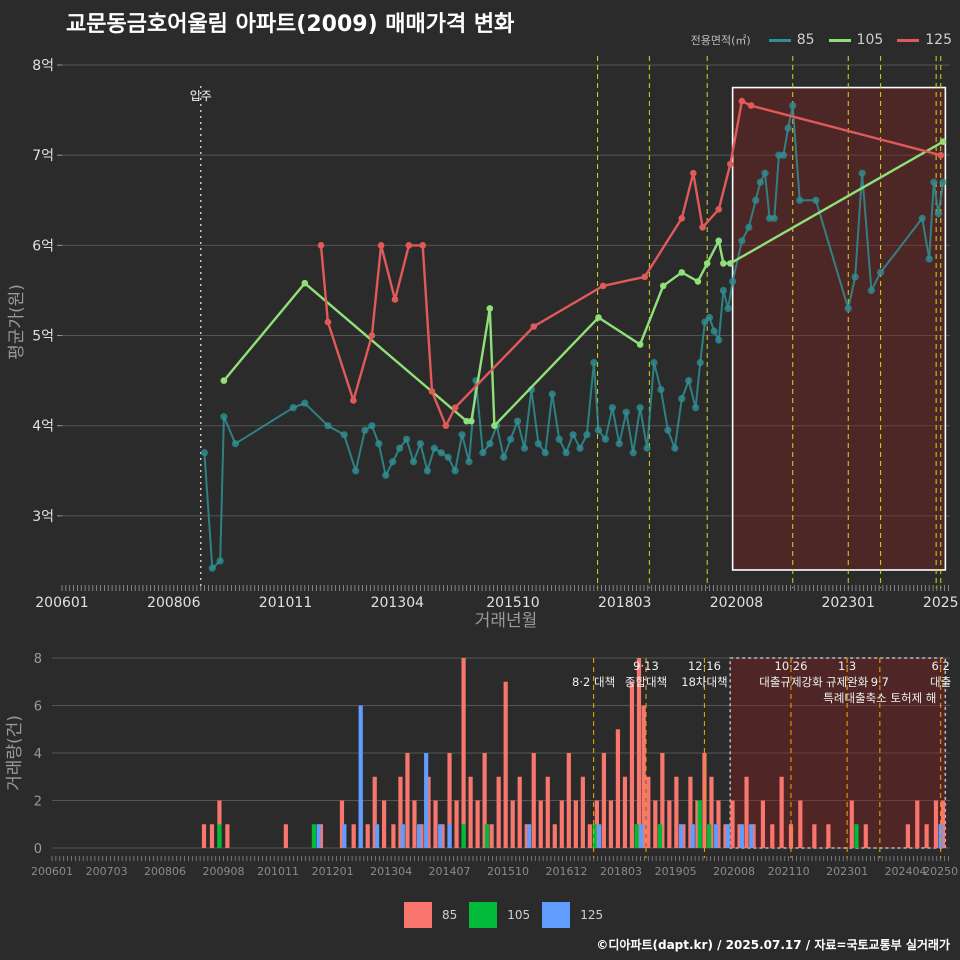 The width and height of the screenshot is (960, 960). What do you see at coordinates (61, 603) in the screenshot?
I see `price-xtick-label: 200601` at bounding box center [61, 603].